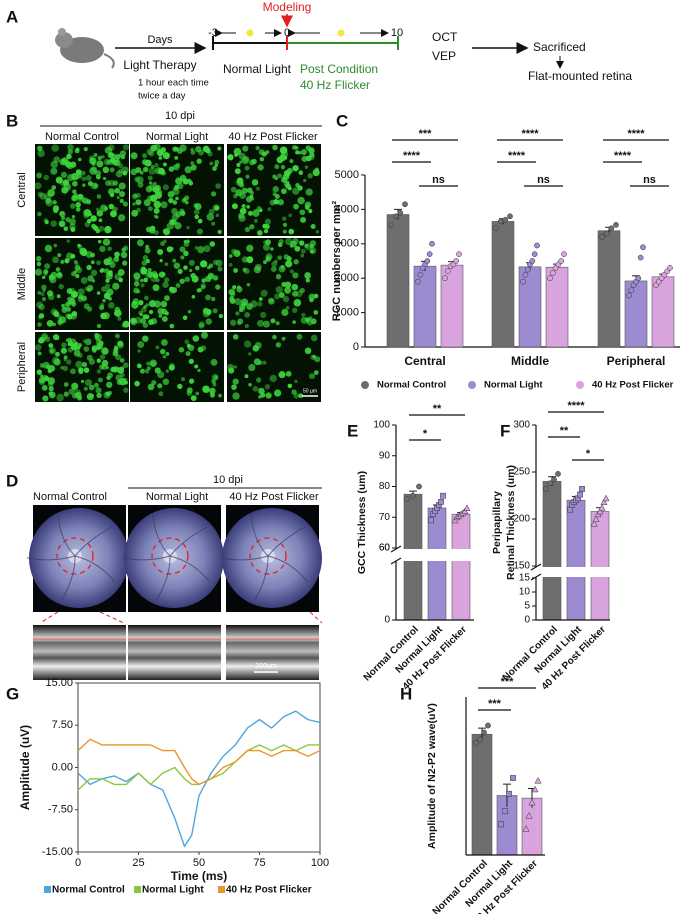 The width and height of the screenshot is (685, 914). Describe the element at coordinates (47, 889) in the screenshot. I see `legend-swatch` at that location.